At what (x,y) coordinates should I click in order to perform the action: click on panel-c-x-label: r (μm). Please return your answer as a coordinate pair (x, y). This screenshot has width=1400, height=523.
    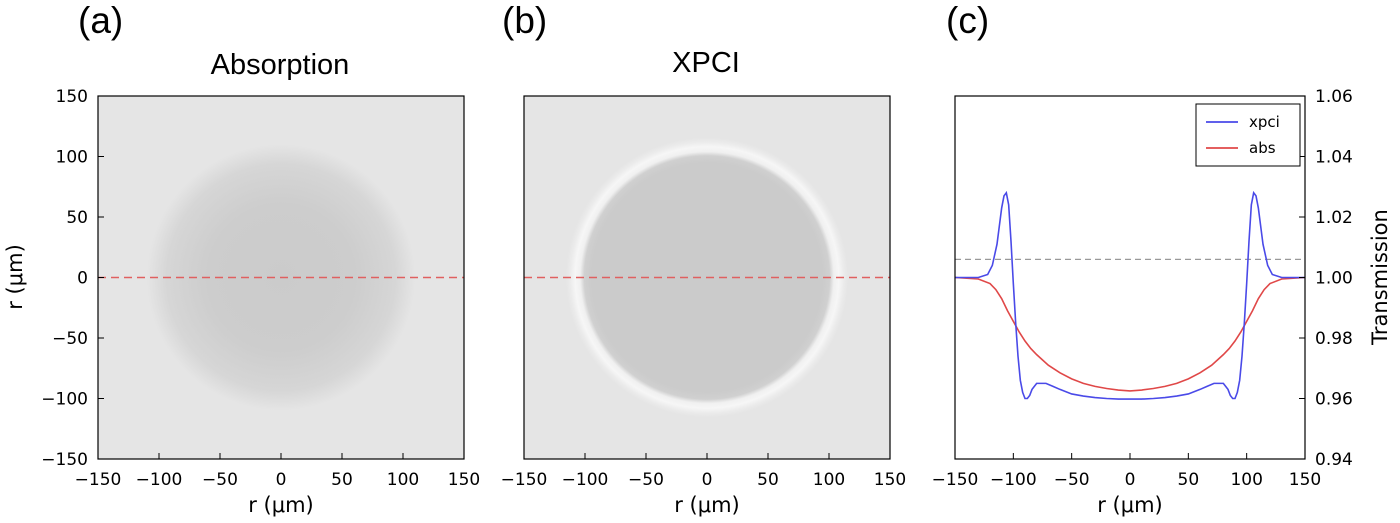
    Looking at the image, I should click on (1130, 505).